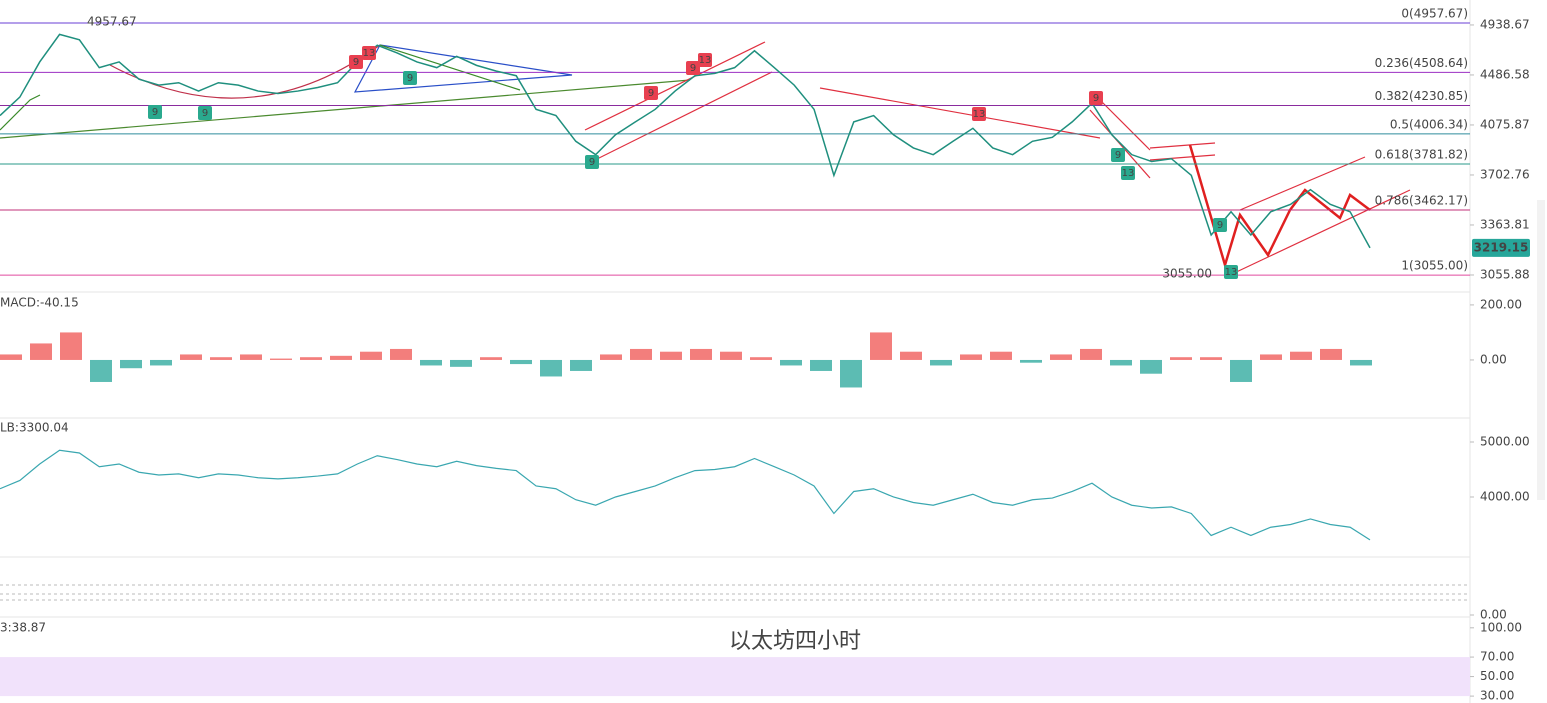  What do you see at coordinates (685, 495) in the screenshot?
I see `boll-mid-line` at bounding box center [685, 495].